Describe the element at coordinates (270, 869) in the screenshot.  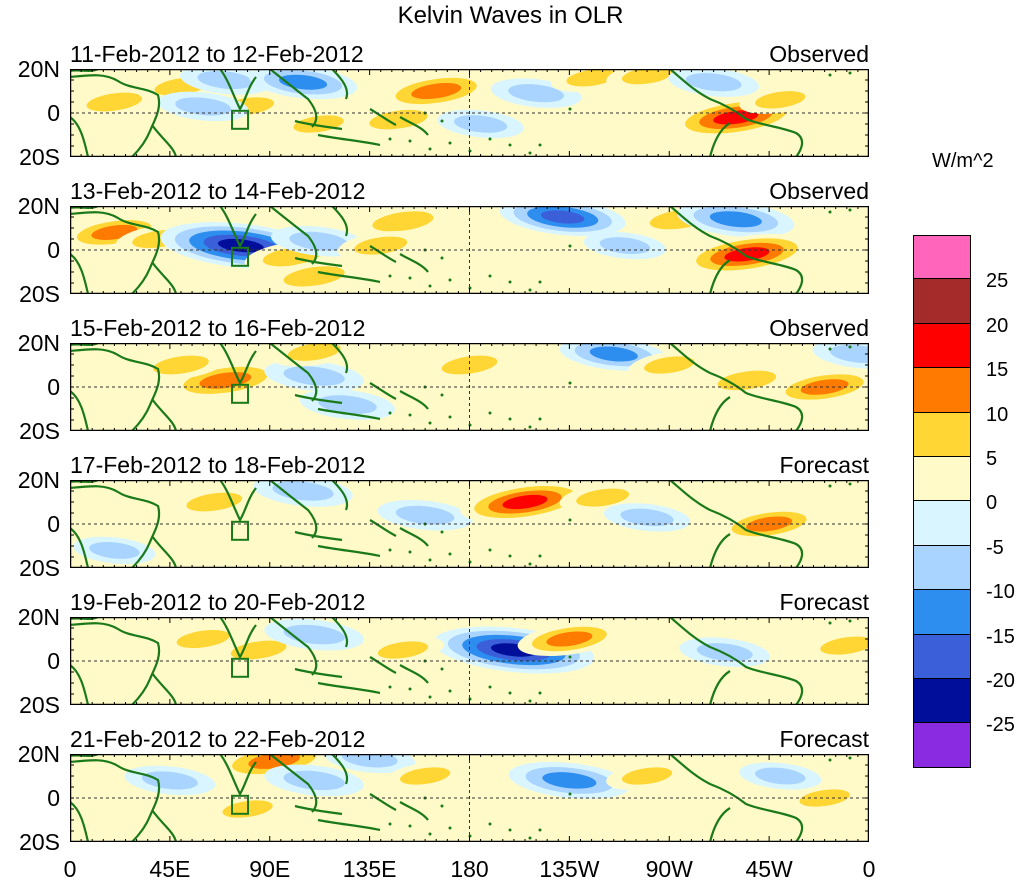
I see `longitude-label: 90E` at that location.